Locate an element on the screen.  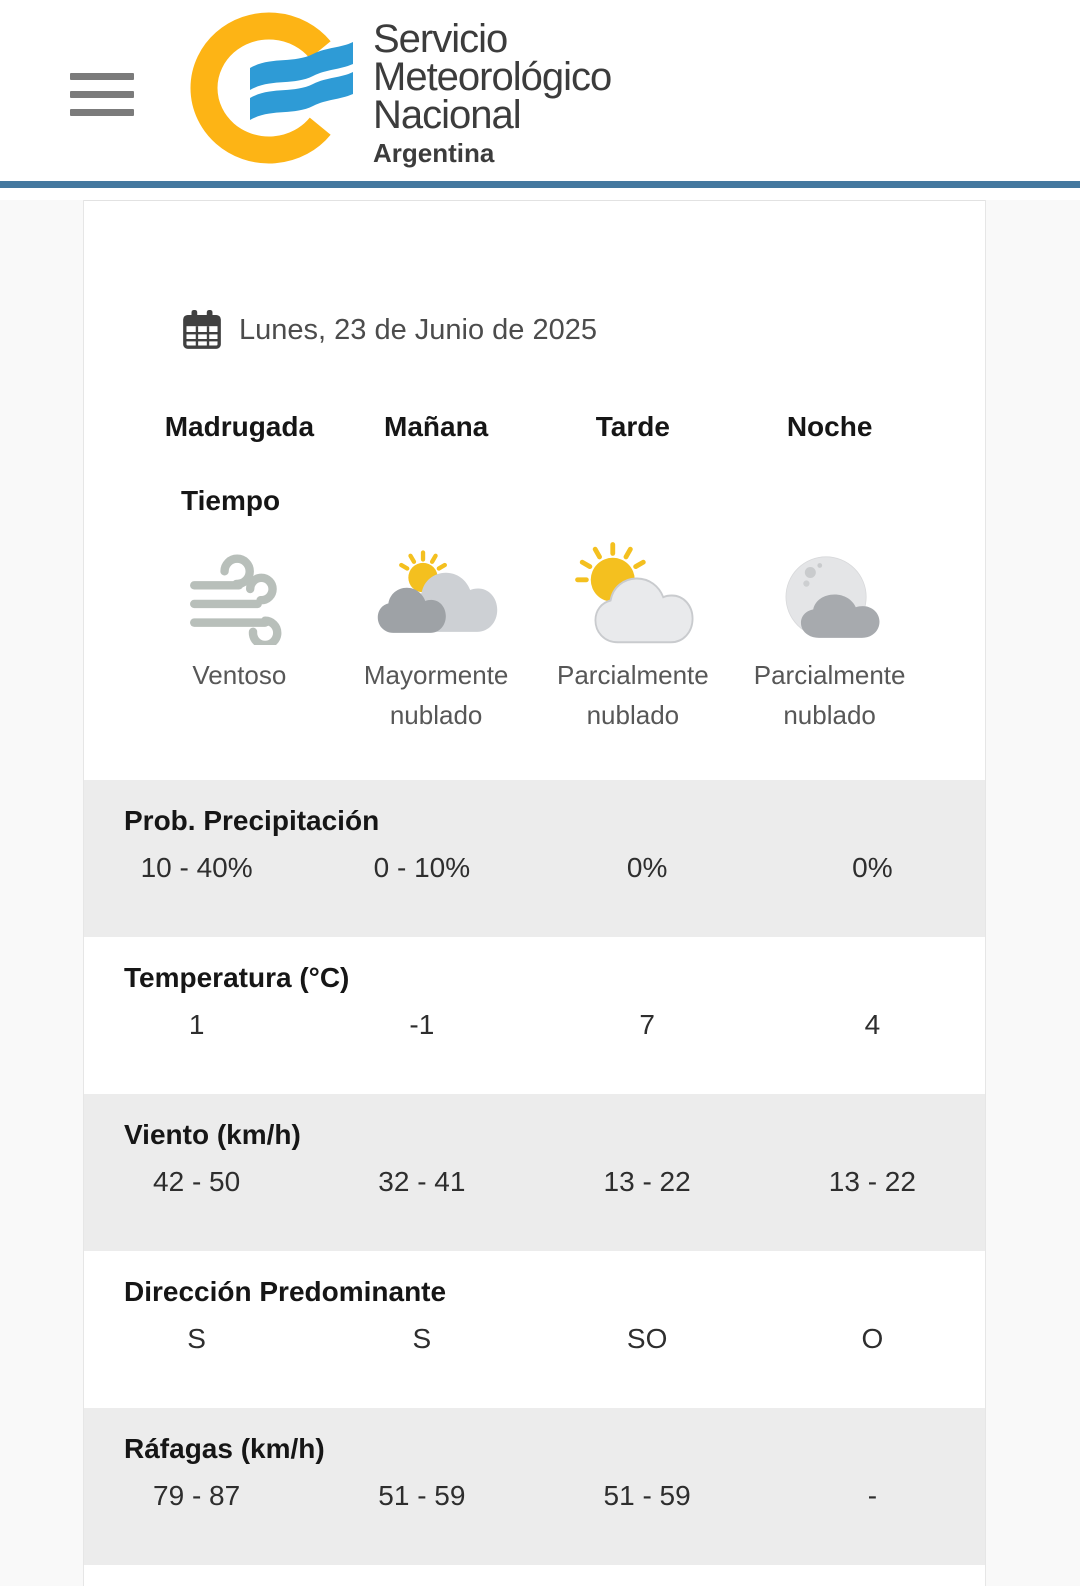
value-cell: SO is located at coordinates (647, 1338).